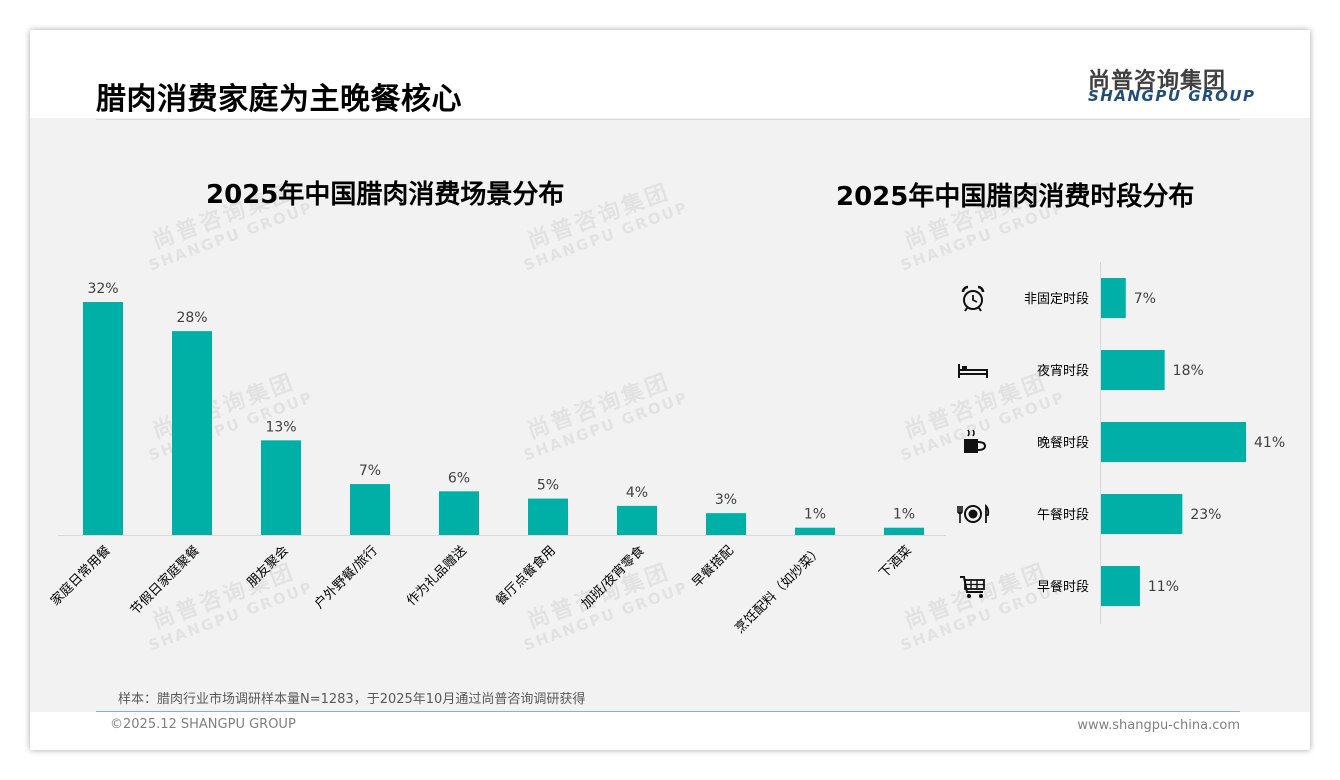  I want to click on scenario-category-label: 家庭日常用餐, so click(80, 576).